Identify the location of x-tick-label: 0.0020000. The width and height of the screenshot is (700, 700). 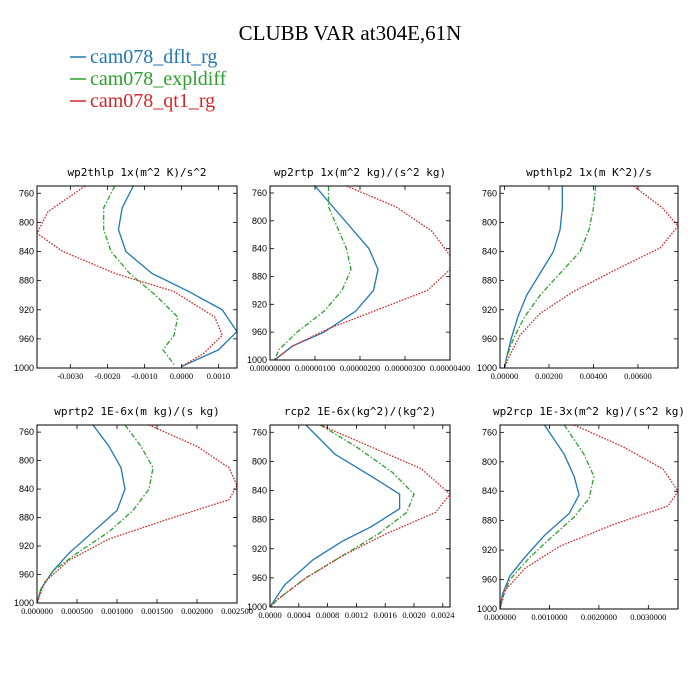
(599, 617).